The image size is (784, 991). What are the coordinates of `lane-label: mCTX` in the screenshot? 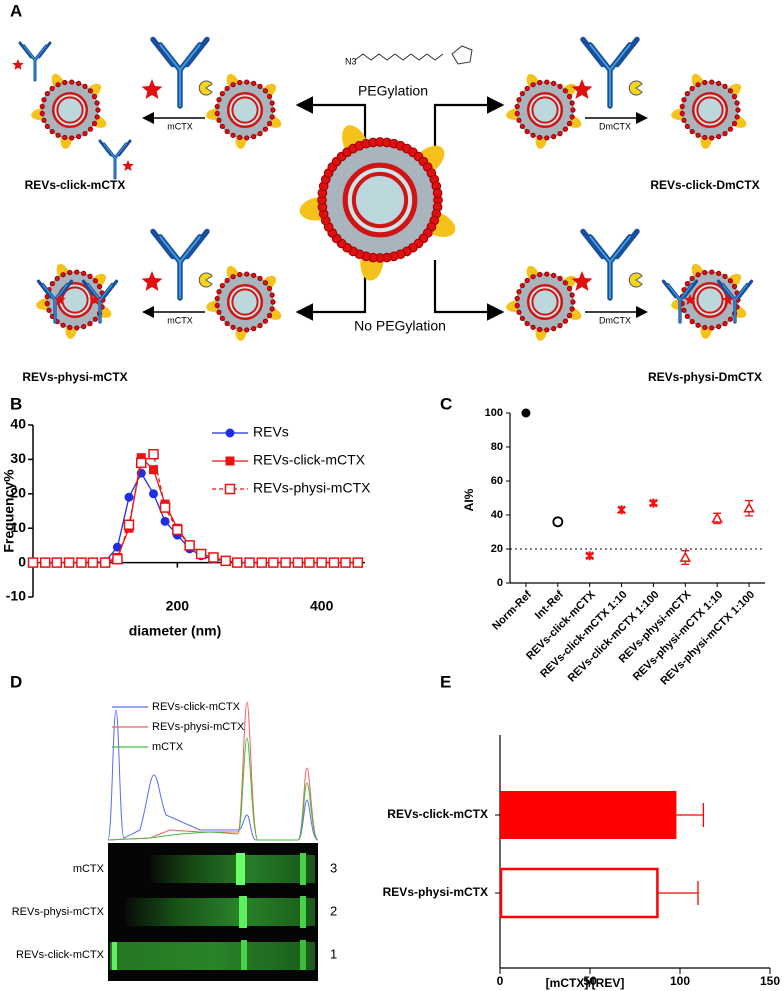 It's located at (89, 869).